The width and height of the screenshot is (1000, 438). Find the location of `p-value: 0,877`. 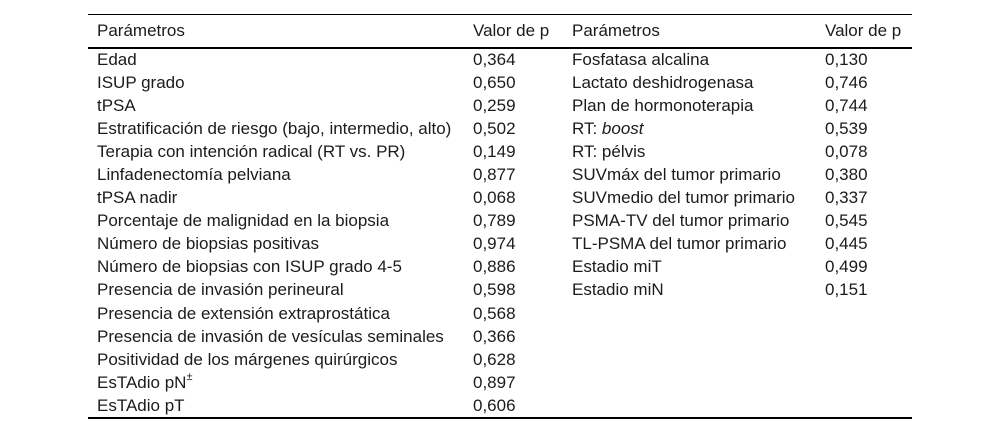

p-value: 0,877 is located at coordinates (494, 175).